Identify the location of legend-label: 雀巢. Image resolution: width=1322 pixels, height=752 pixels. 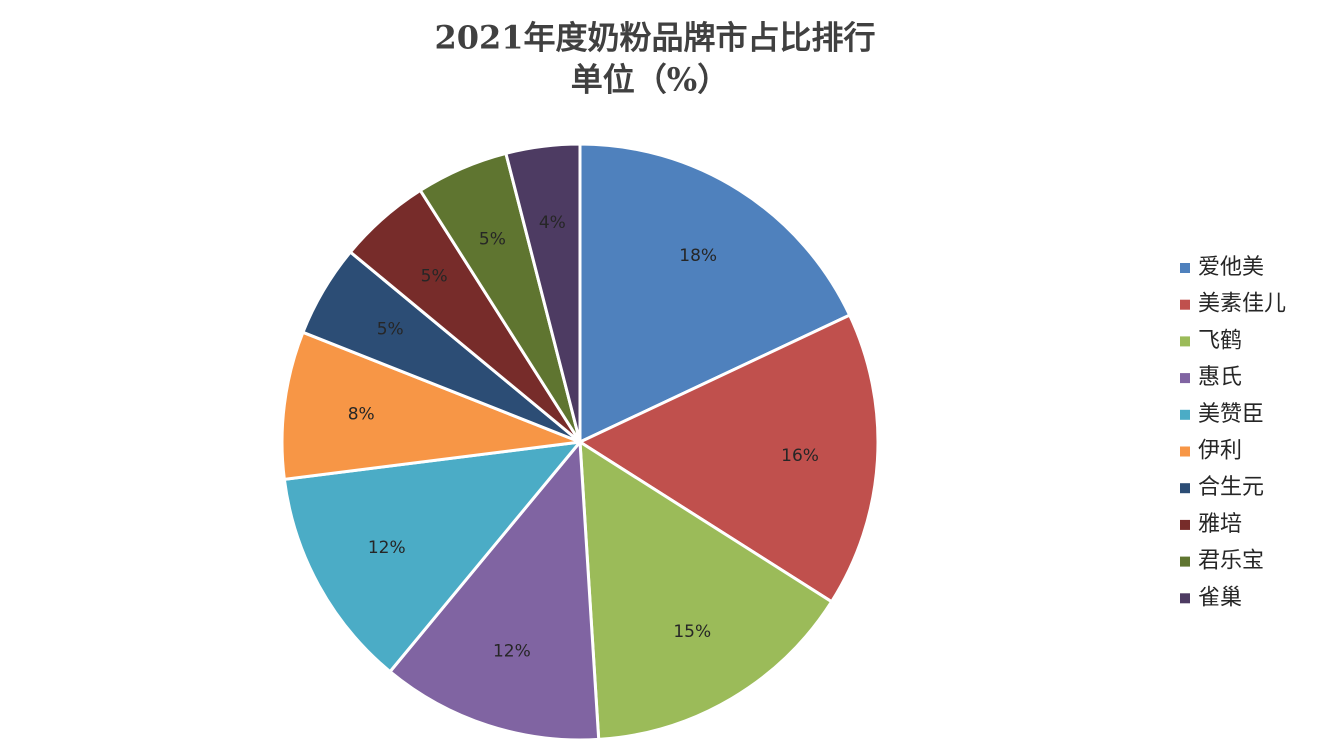
(1220, 597).